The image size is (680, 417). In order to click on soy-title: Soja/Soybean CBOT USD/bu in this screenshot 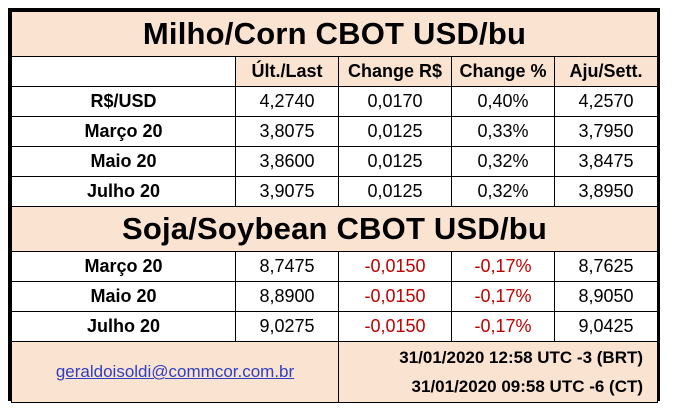, I will do `click(334, 229)`.